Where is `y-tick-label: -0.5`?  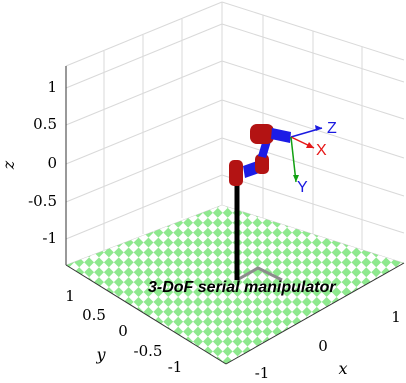
y-tick-label: -0.5 is located at coordinates (148, 351).